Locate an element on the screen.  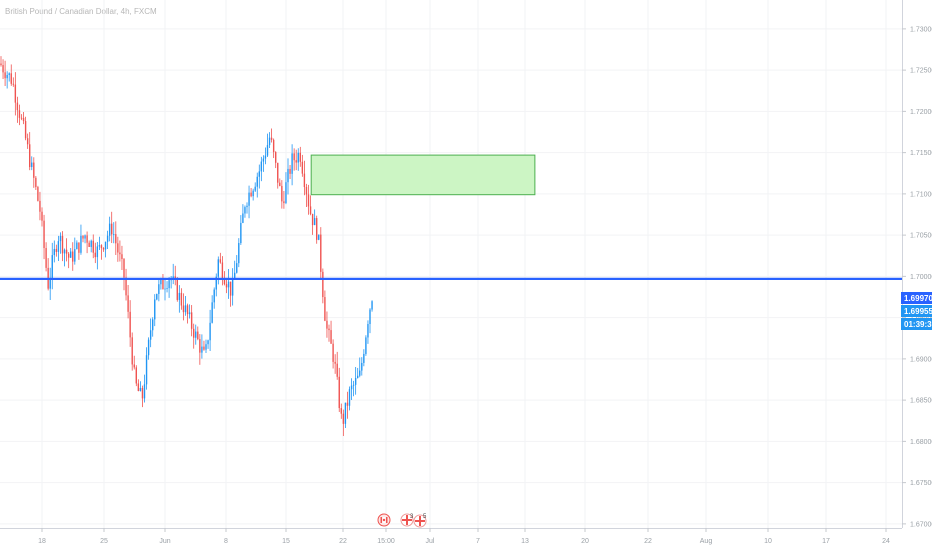
price-tag-label: 01:39:36 is located at coordinates (918, 324).